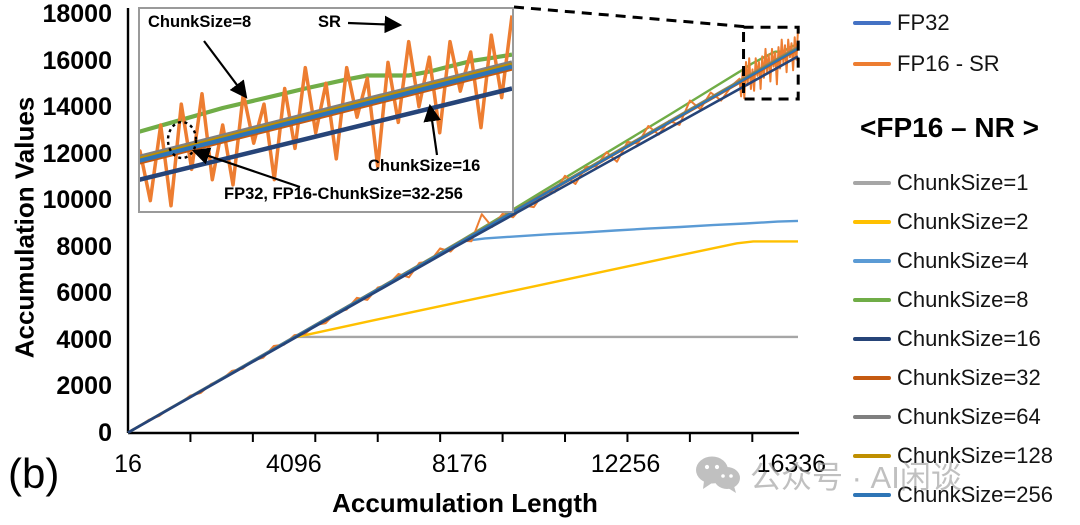 The image size is (1080, 525). Describe the element at coordinates (465, 503) in the screenshot. I see `x-axis-title: Accumulation Length` at that location.